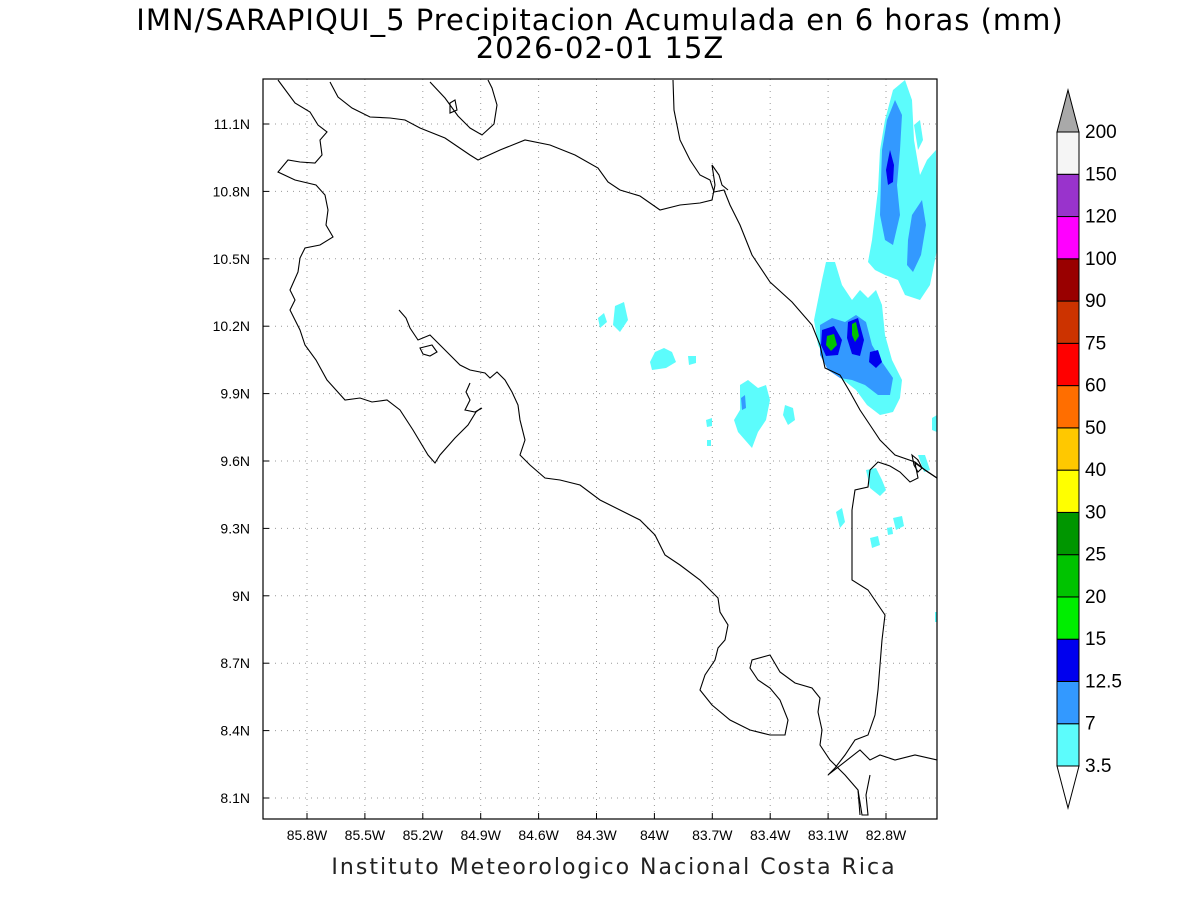 The height and width of the screenshot is (900, 1200). I want to click on san-juan-river-north-shore, so click(463, 107).